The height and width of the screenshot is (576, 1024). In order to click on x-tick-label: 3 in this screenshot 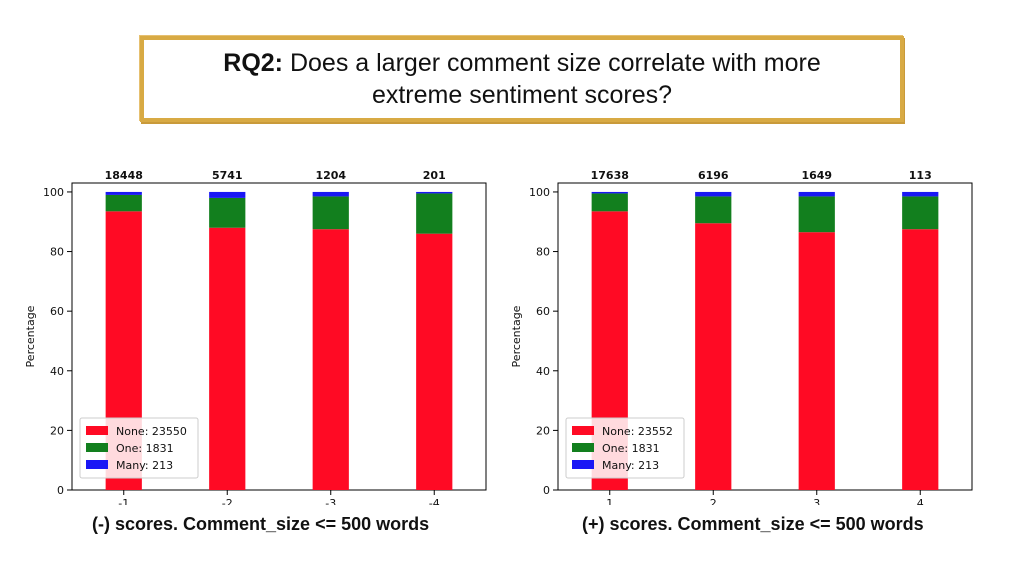, I will do `click(816, 501)`.